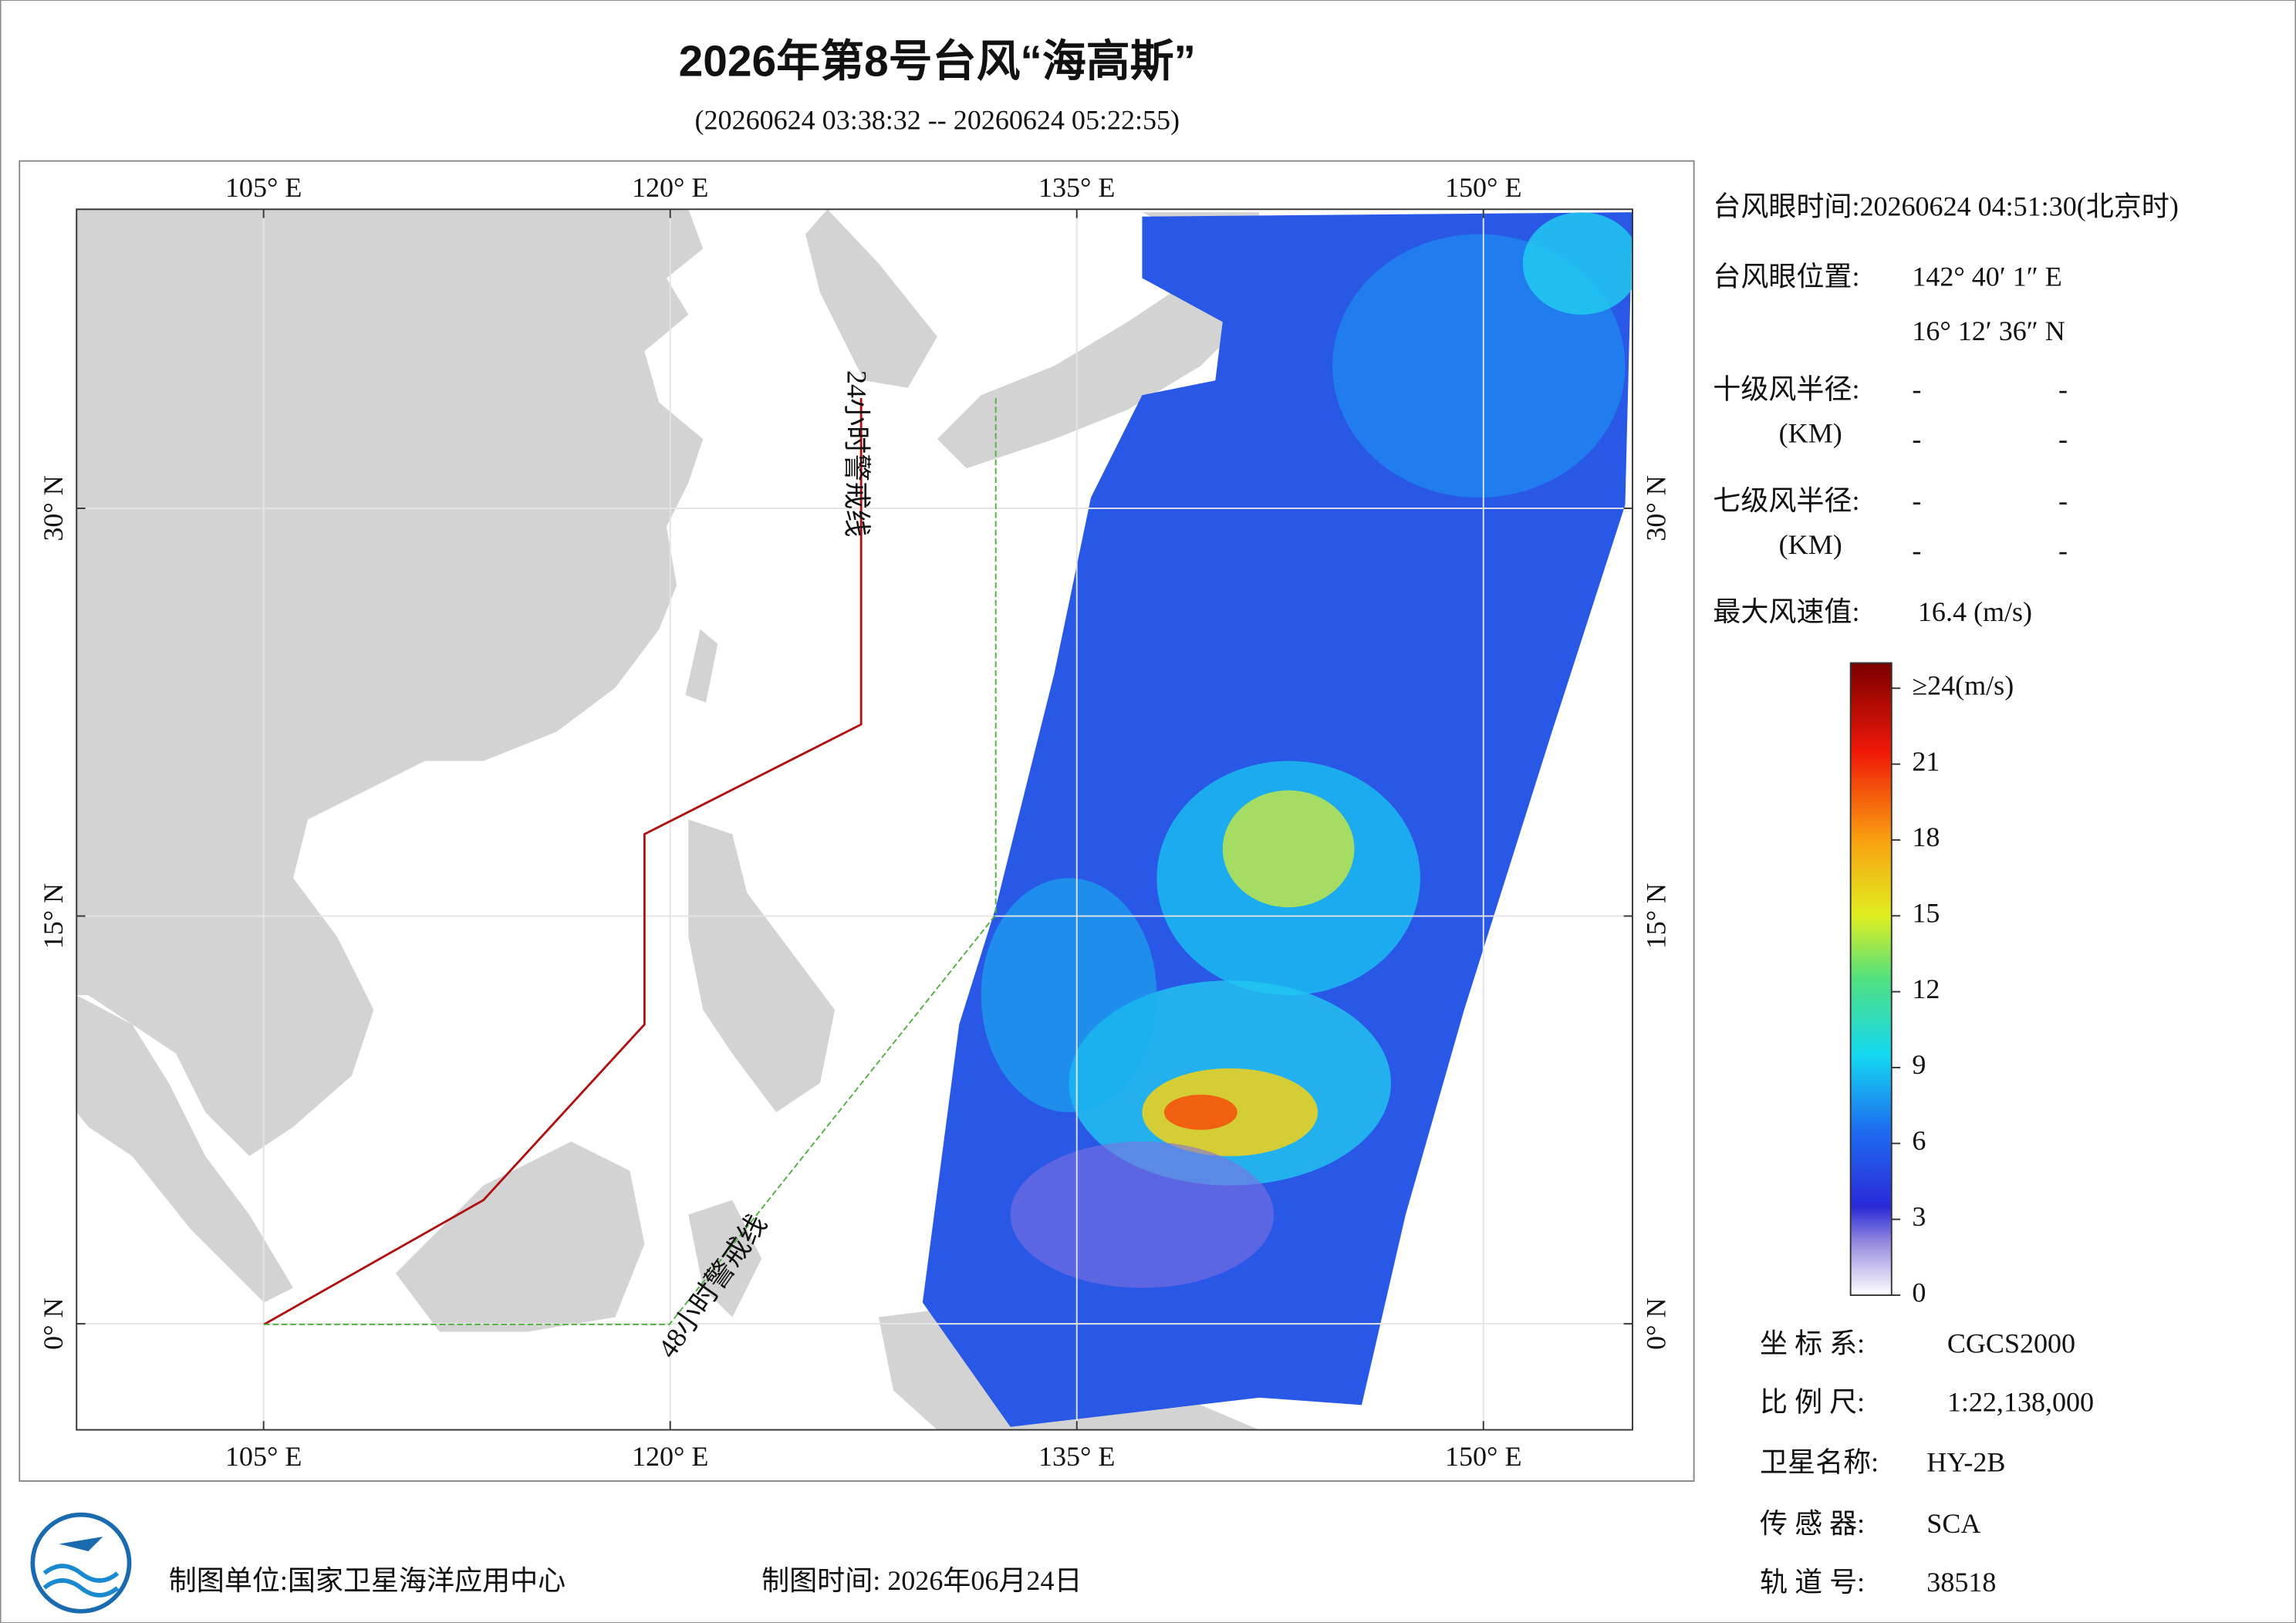  What do you see at coordinates (1926, 913) in the screenshot?
I see `colorbar-label: 15` at bounding box center [1926, 913].